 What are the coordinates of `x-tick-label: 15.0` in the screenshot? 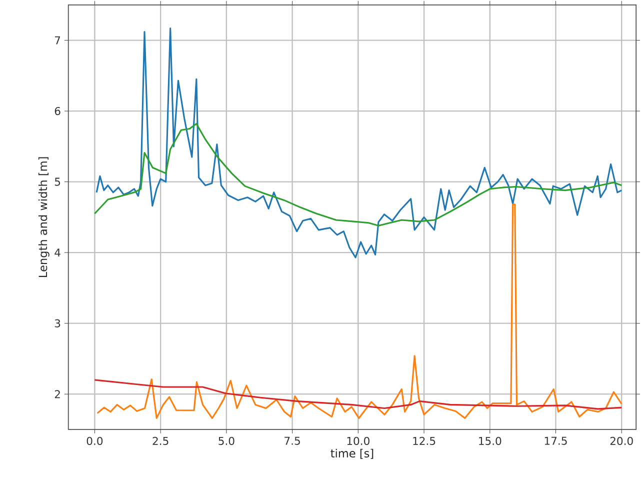 It's located at (490, 440).